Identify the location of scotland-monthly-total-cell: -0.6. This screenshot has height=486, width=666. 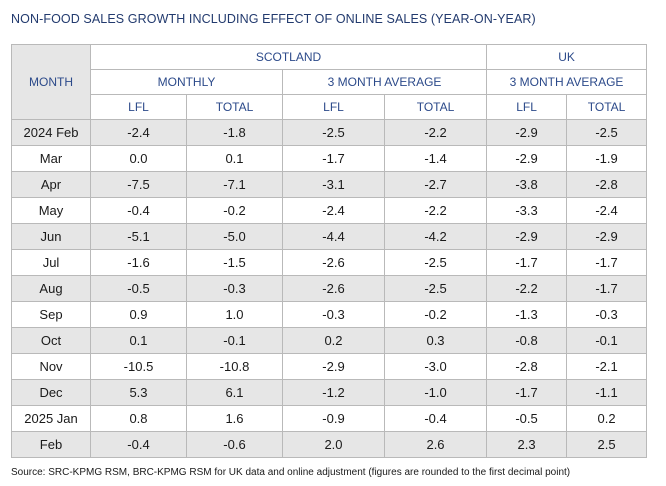
(234, 444).